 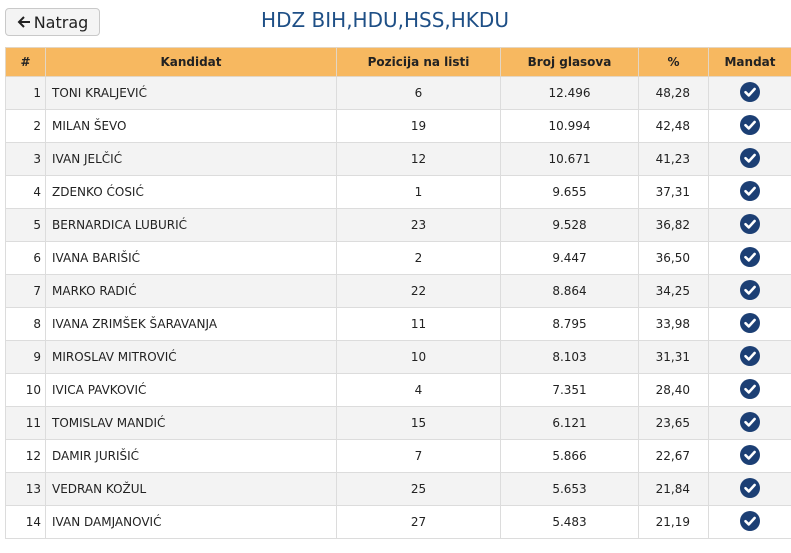 I want to click on back-button: Natrag, so click(x=52, y=22).